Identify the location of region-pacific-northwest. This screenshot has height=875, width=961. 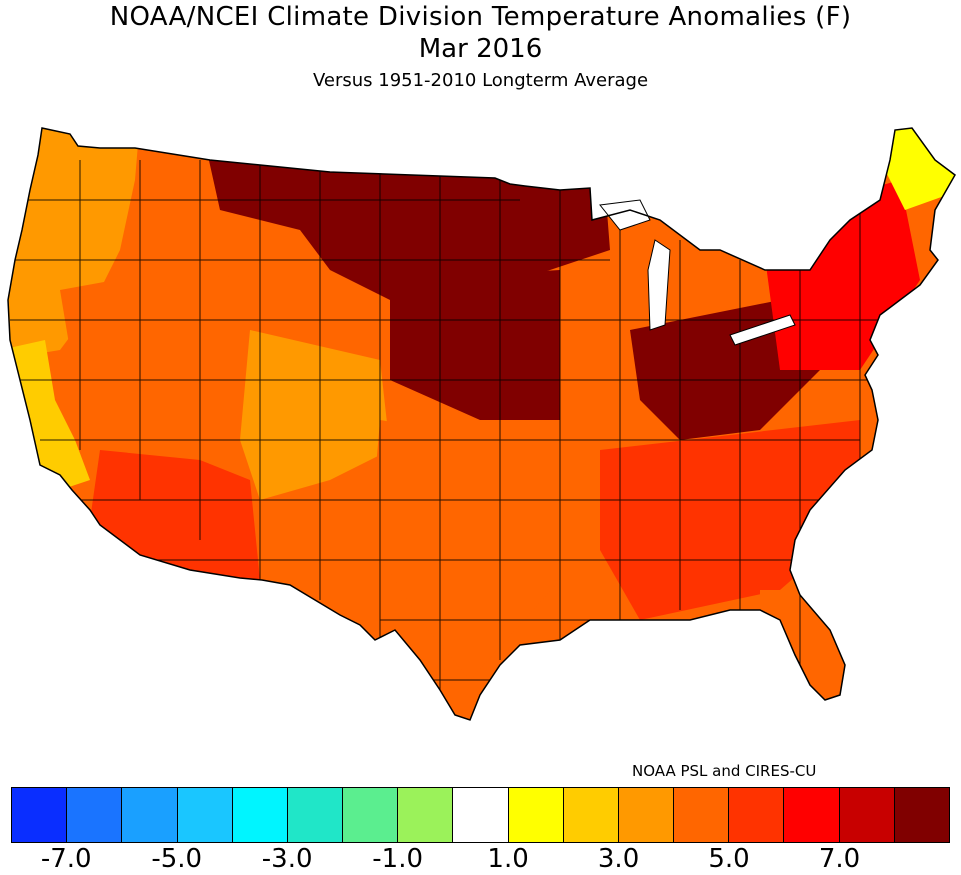
(74, 244).